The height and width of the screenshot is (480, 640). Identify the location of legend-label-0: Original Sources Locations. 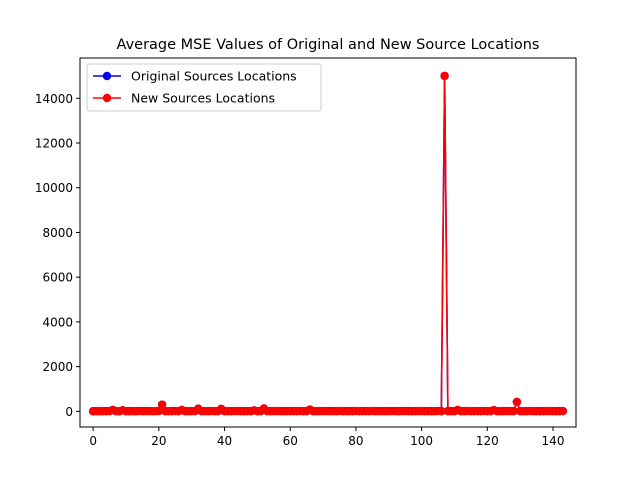
(214, 76).